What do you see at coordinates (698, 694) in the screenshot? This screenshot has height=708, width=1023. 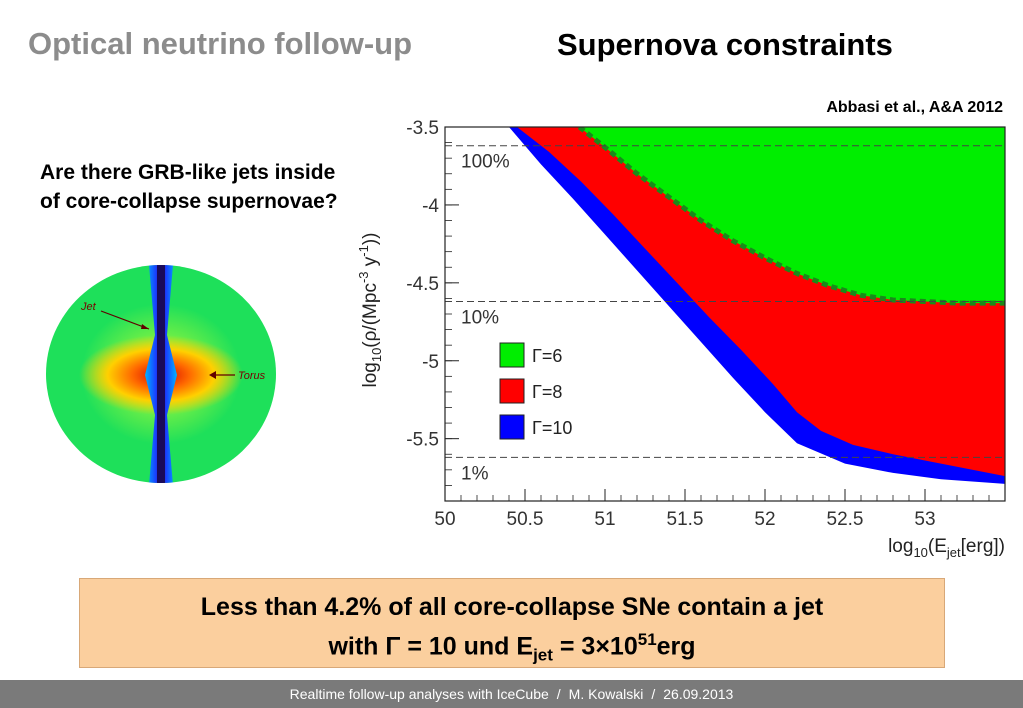 I see `footer-date: 26.09.2013` at bounding box center [698, 694].